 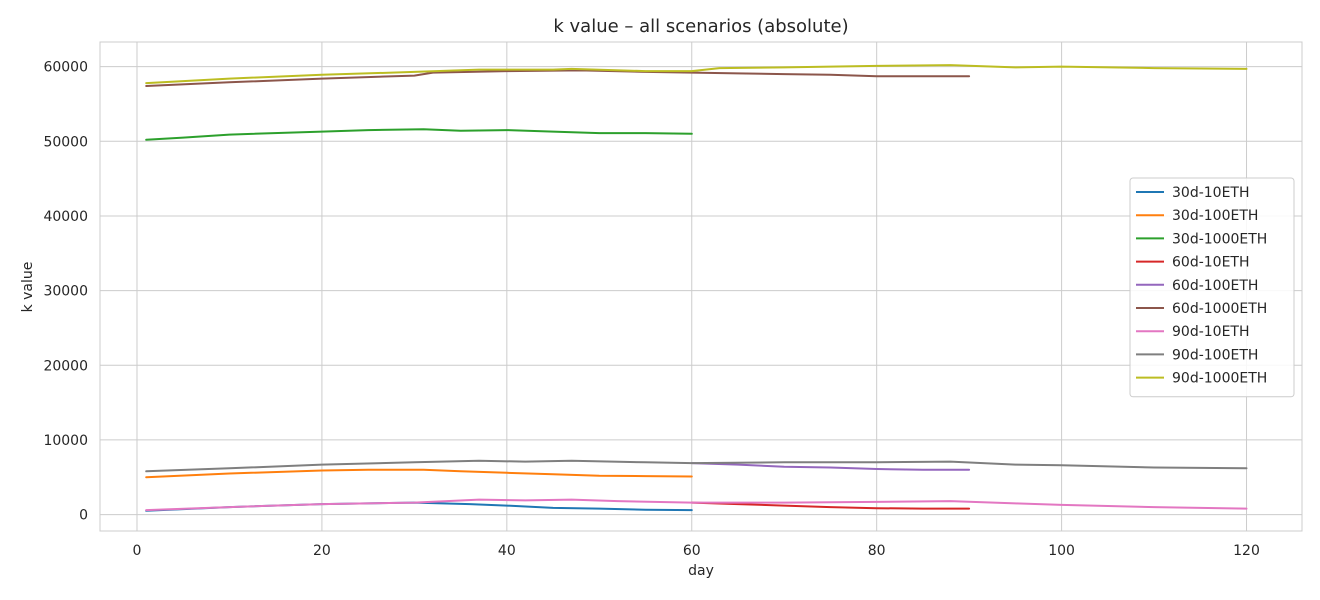 What do you see at coordinates (1211, 193) in the screenshot?
I see `legend-entry: 30d-10ETH` at bounding box center [1211, 193].